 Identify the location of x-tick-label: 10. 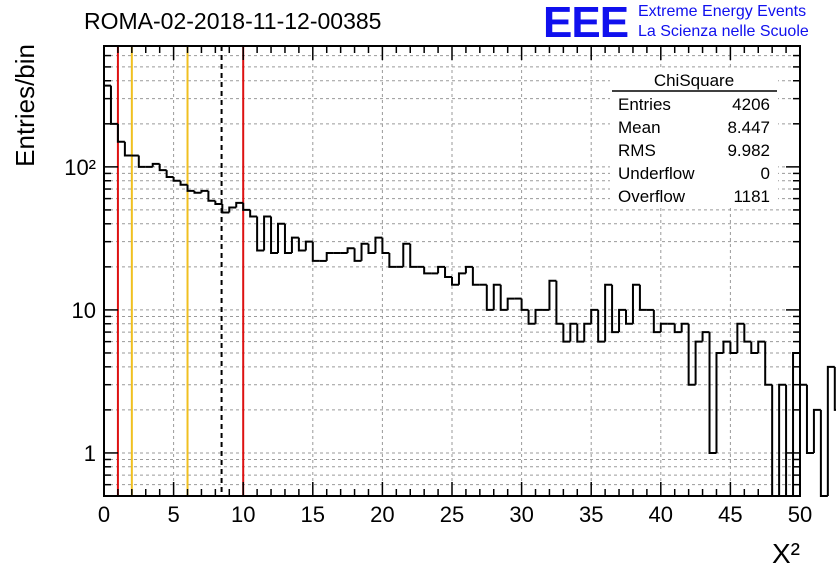
(243, 514).